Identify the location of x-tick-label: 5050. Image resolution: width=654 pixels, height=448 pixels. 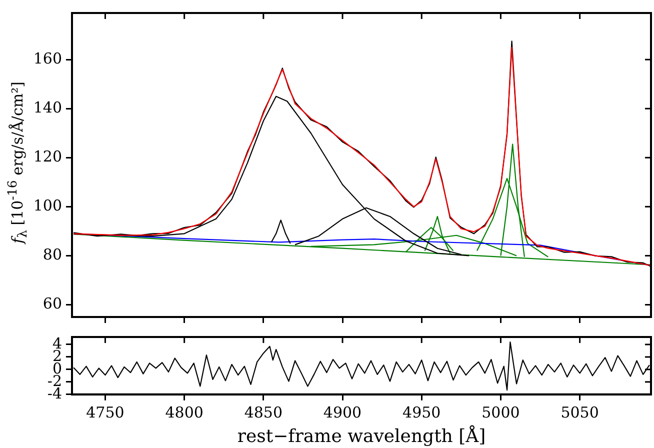
(579, 412).